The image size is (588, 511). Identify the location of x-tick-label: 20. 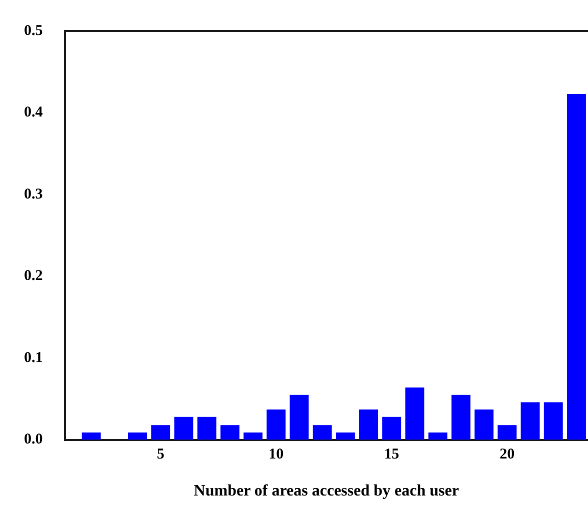
(507, 454).